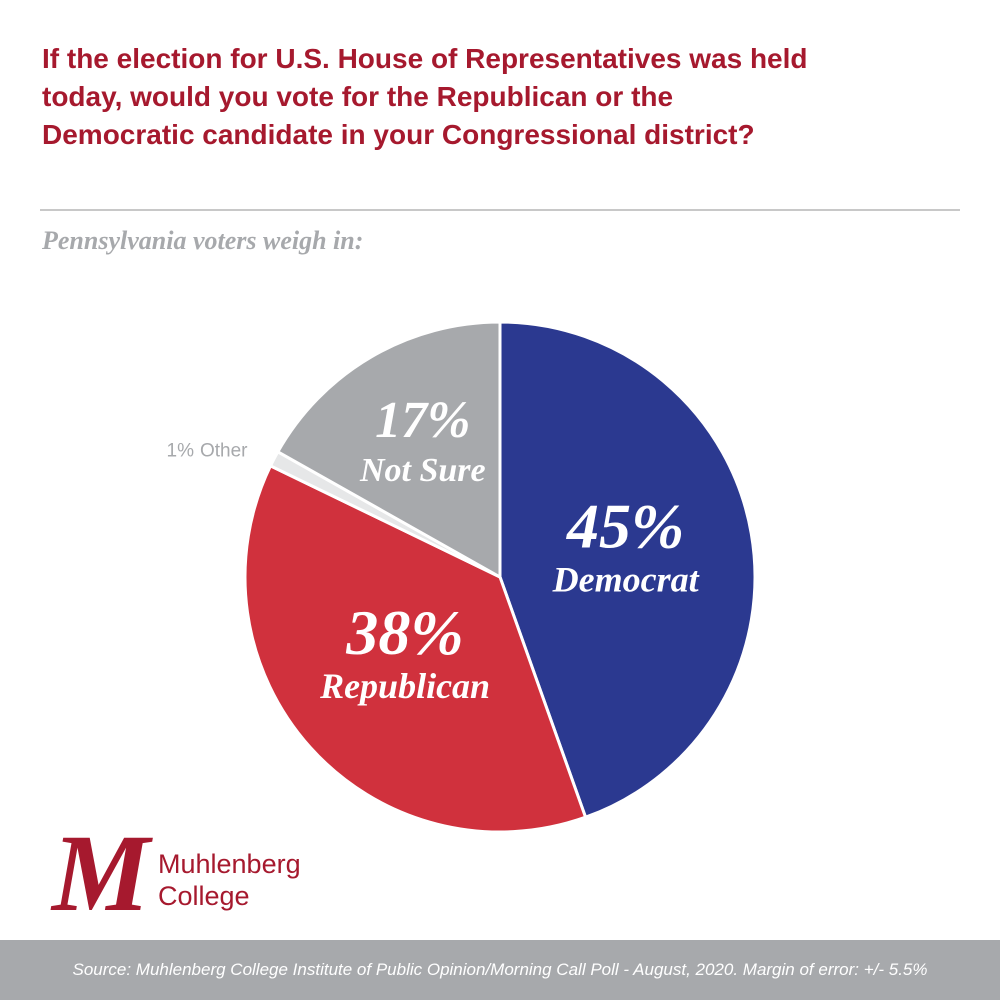 This screenshot has width=1000, height=1000. What do you see at coordinates (626, 579) in the screenshot?
I see `category-label: Democrat` at bounding box center [626, 579].